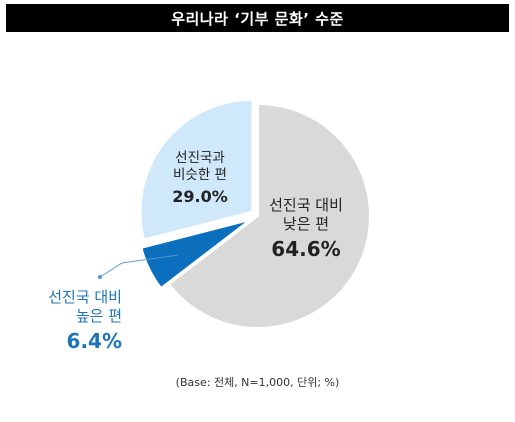 Image resolution: width=515 pixels, height=422 pixels. I want to click on slice-label-similar-line2: 비슷한 편, so click(200, 174).